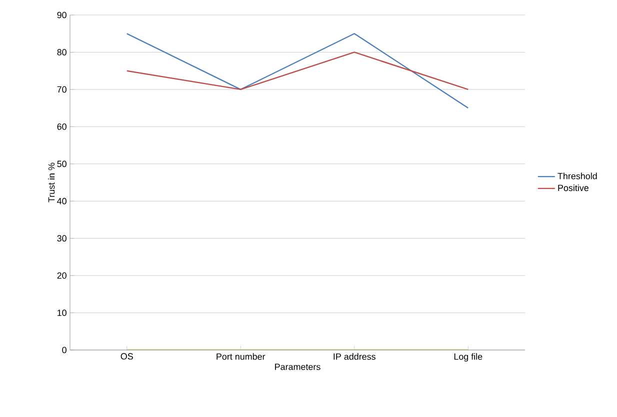 The image size is (617, 417). What do you see at coordinates (241, 356) in the screenshot?
I see `x-tick-label: Port number` at bounding box center [241, 356].